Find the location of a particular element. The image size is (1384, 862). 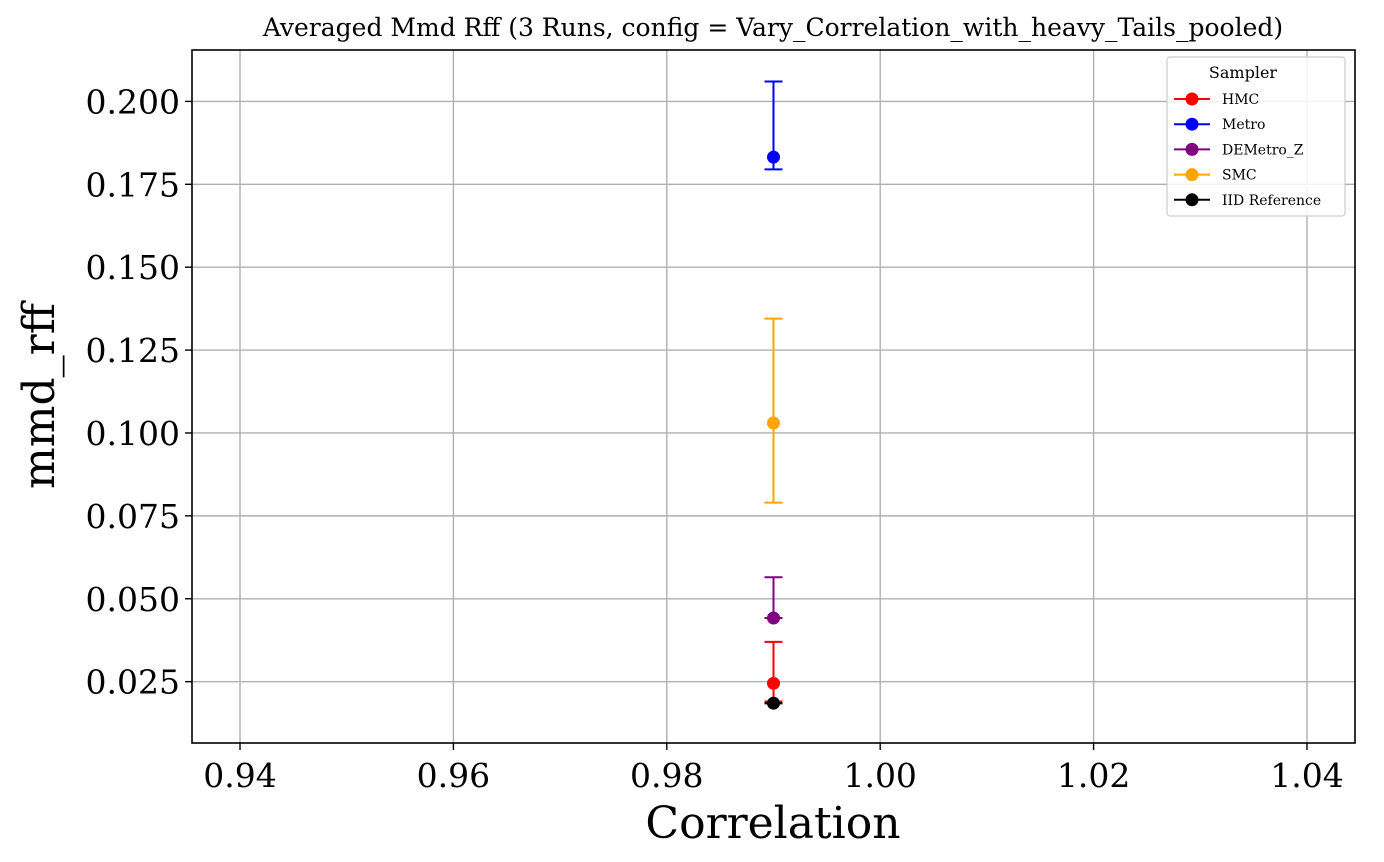

legend-label: IID Reference is located at coordinates (1271, 201).